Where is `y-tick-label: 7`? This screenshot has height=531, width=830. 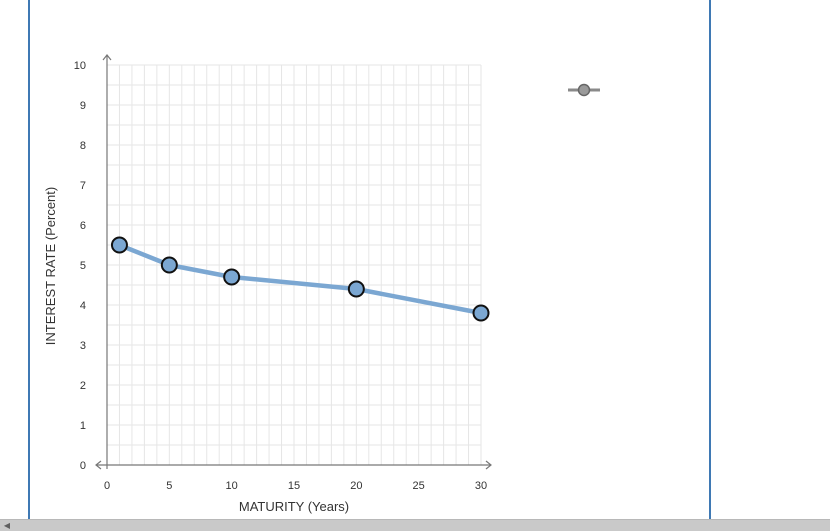 y-tick-label: 7 is located at coordinates (83, 186).